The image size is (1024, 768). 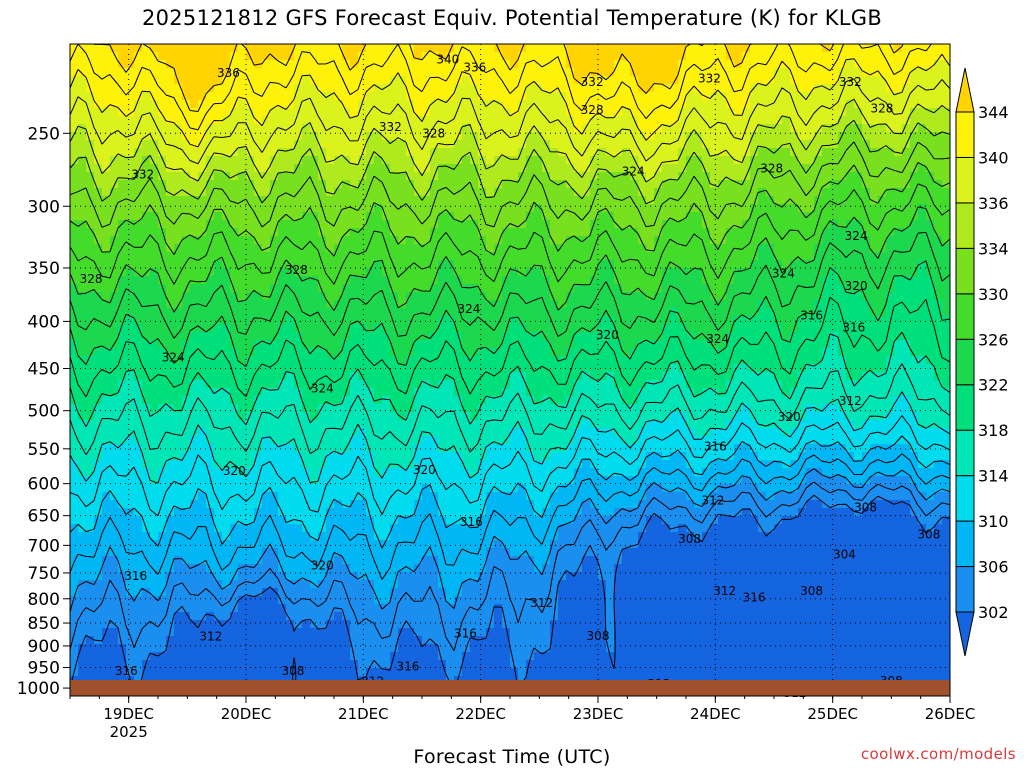 I want to click on credit-text: coolwx.com/models, so click(x=938, y=754).